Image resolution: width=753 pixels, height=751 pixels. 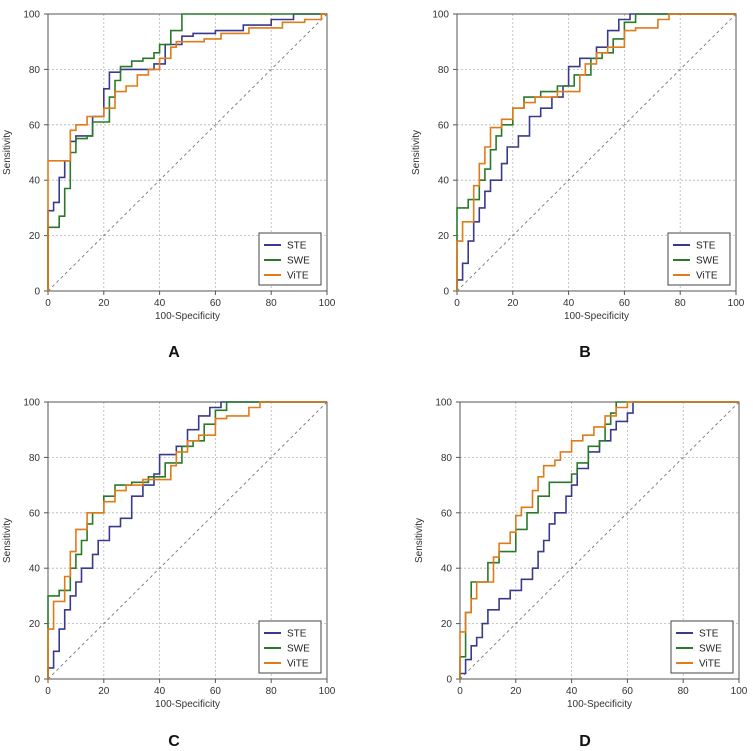 I want to click on series-line-swe, so click(x=596, y=152).